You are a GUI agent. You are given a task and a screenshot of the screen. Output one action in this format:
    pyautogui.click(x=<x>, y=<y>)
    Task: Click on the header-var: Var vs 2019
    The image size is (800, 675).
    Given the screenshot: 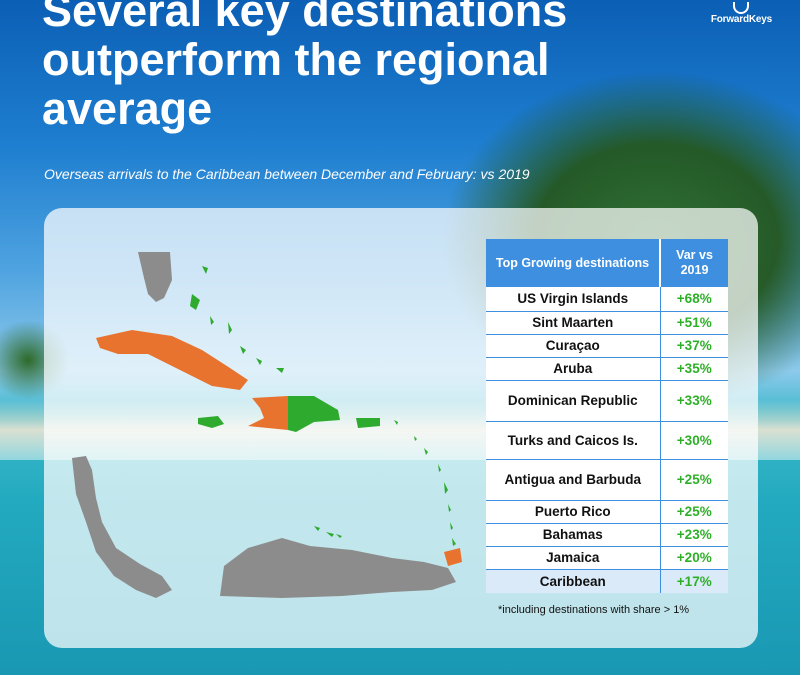 What is the action you would take?
    pyautogui.click(x=694, y=263)
    